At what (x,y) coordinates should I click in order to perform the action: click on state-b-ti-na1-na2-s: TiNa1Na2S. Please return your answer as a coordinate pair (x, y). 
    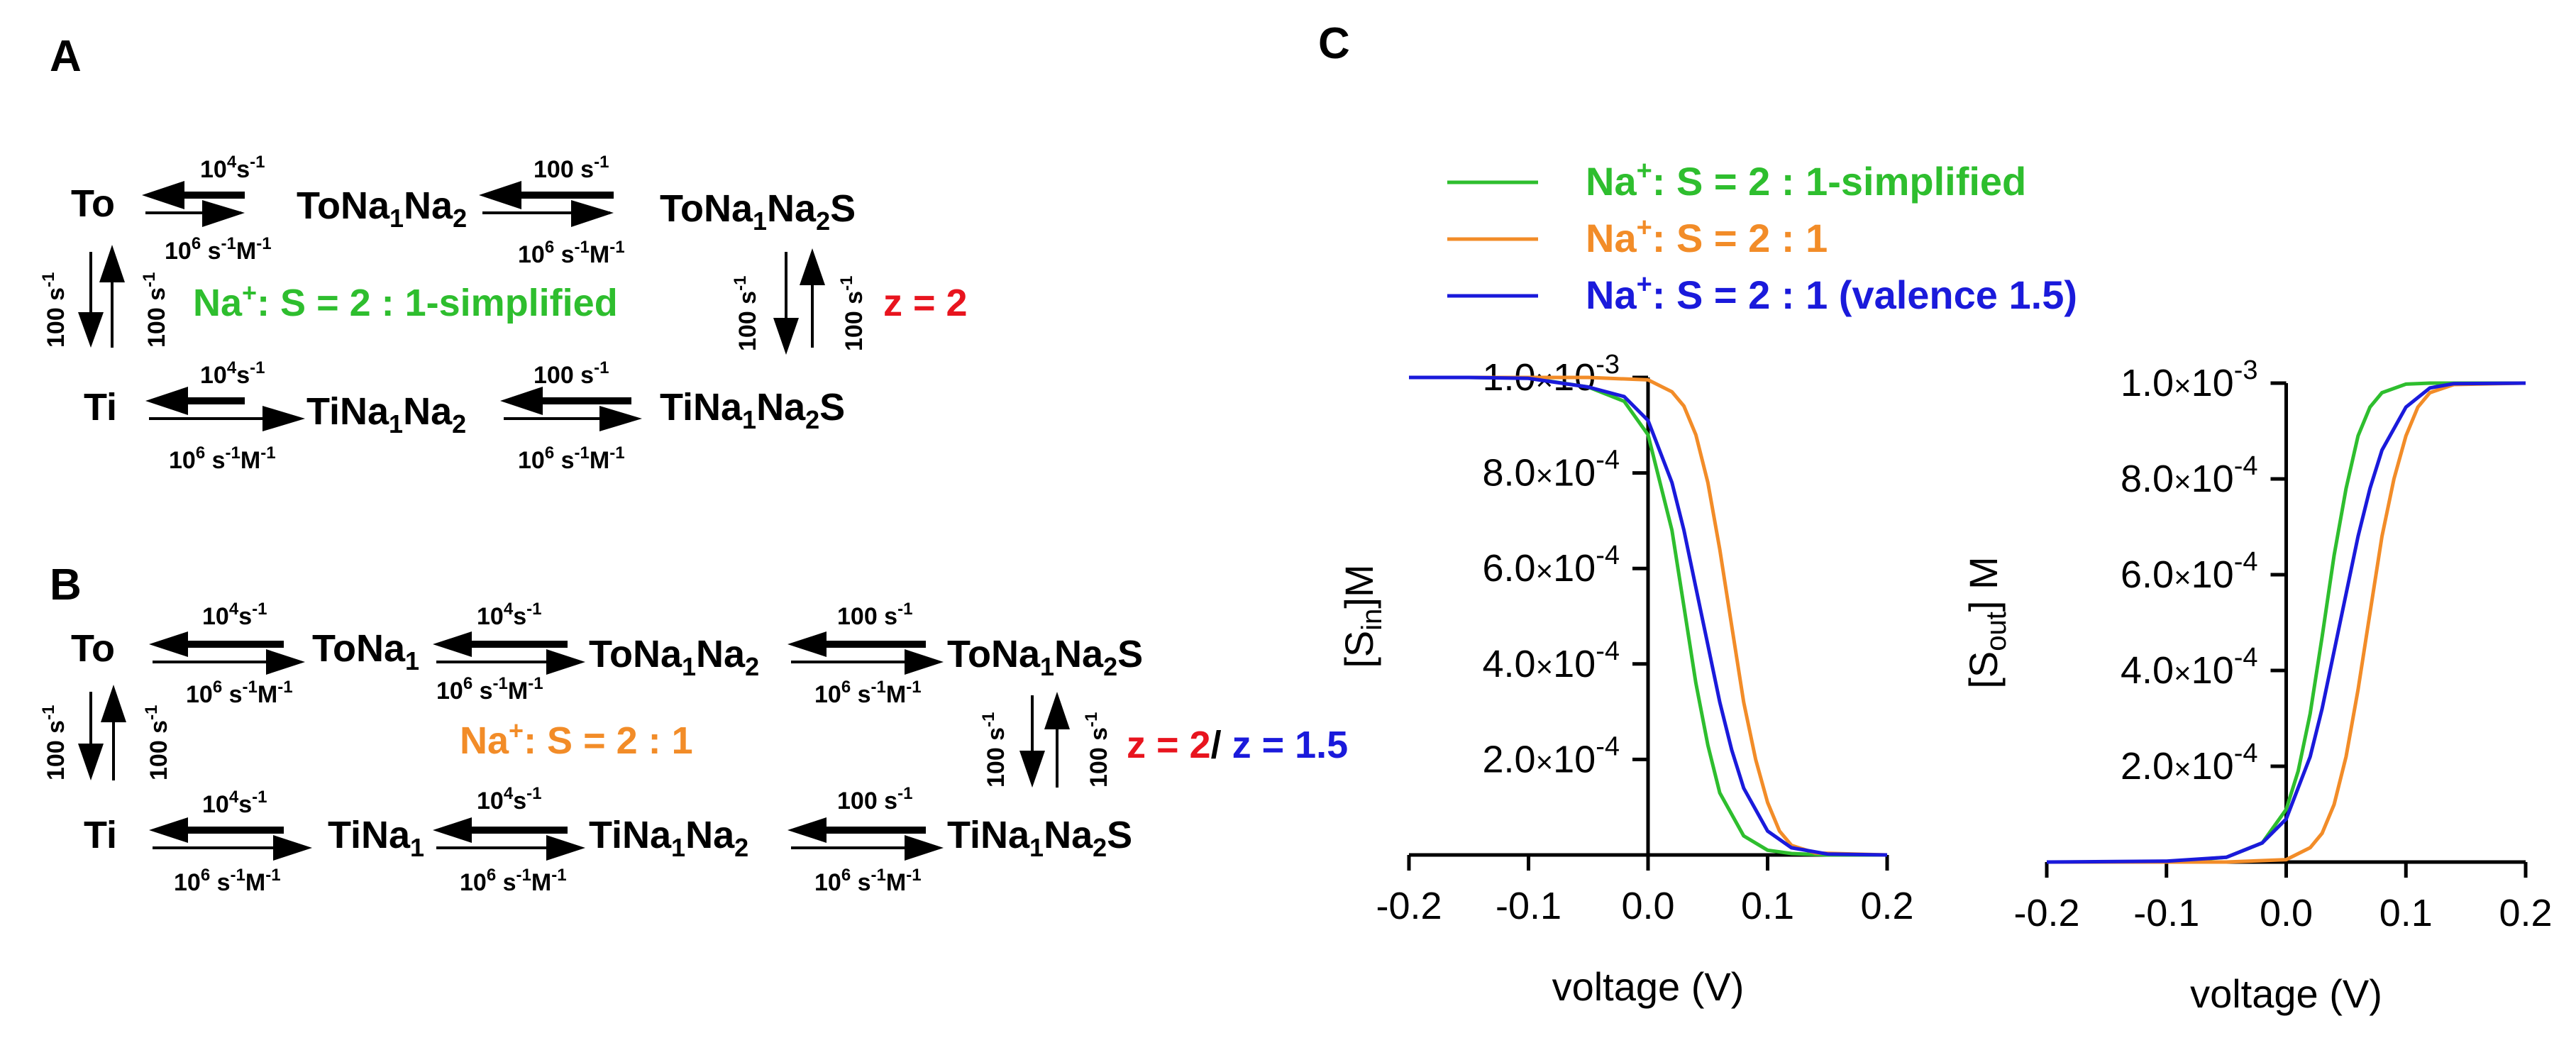
    Looking at the image, I should click on (1039, 838).